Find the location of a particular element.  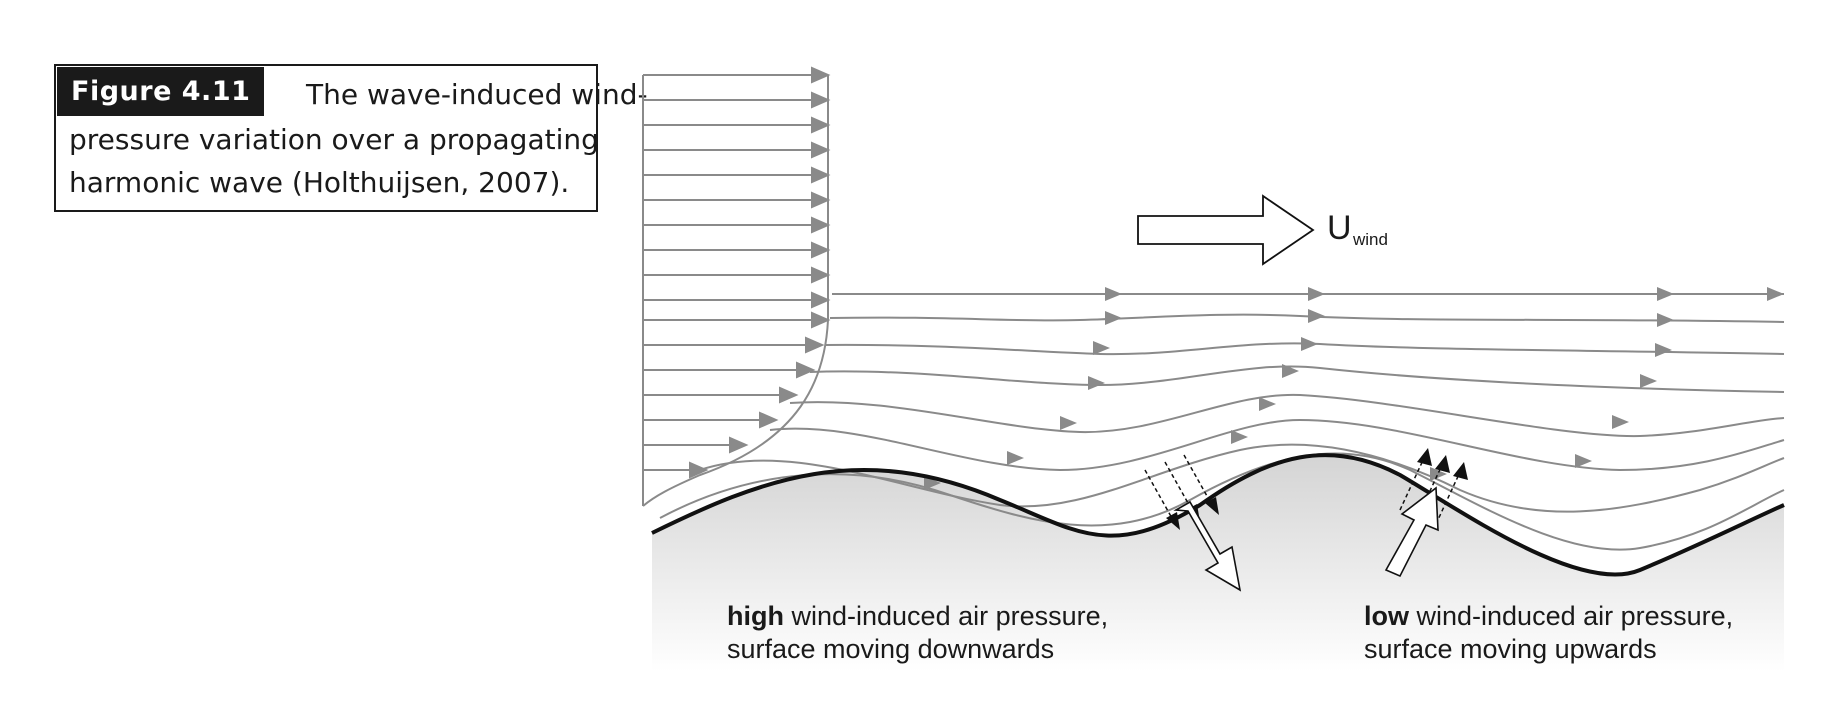

caption-line-2: pressure variation over a propagating is located at coordinates (334, 139).